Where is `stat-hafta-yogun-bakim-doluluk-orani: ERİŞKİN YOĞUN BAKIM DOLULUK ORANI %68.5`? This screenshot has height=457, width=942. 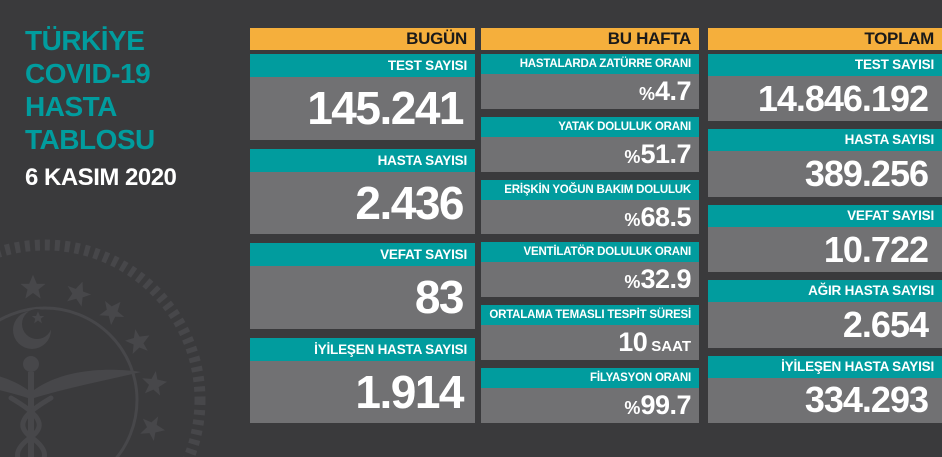 stat-hafta-yogun-bakim-doluluk-orani: ERİŞKİN YOĞUN BAKIM DOLULUK ORANI %68.5 is located at coordinates (590, 207).